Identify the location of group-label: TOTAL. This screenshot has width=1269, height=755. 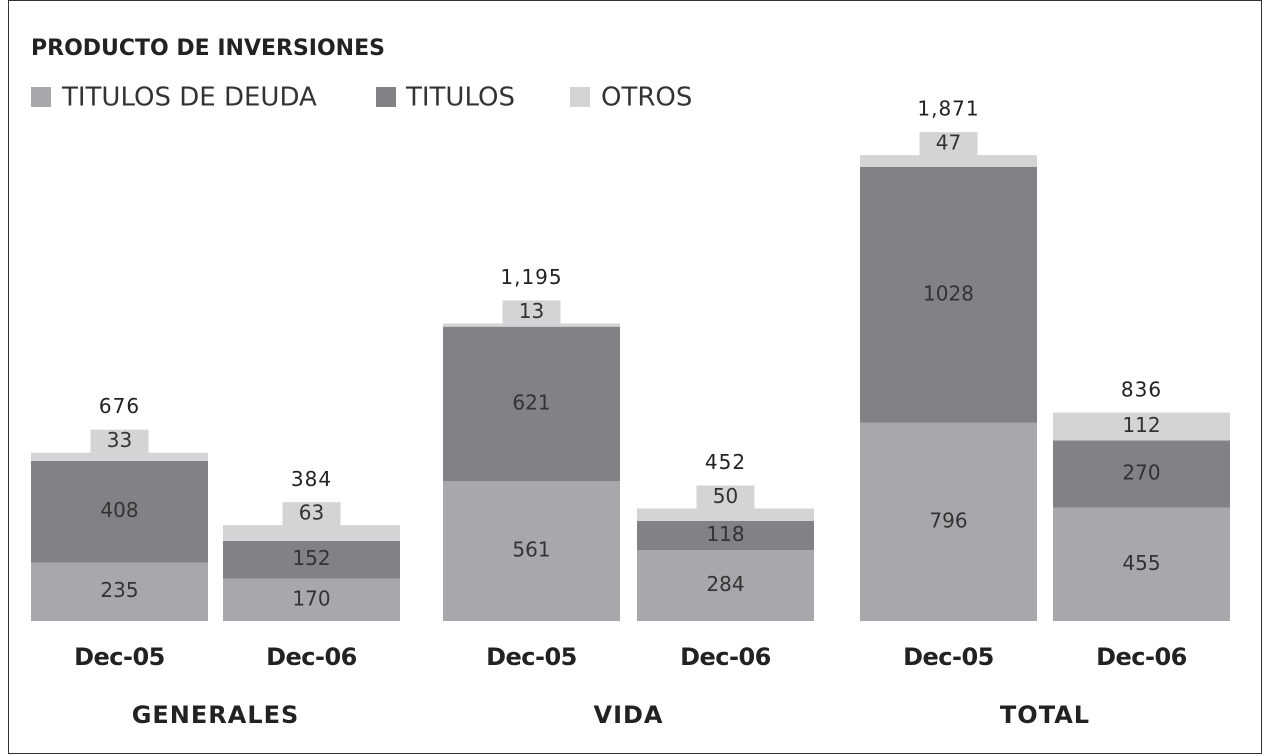
(1045, 715).